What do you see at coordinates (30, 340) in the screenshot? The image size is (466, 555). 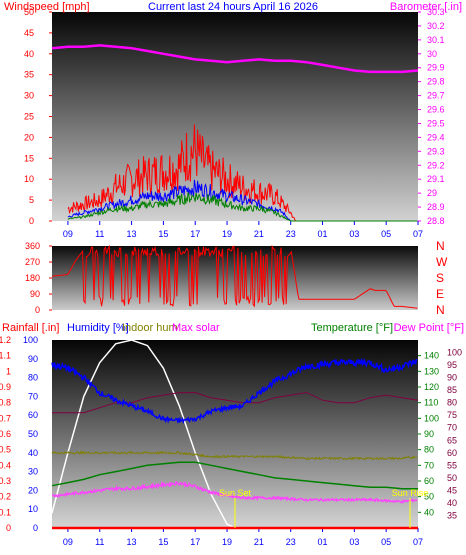 I see `humidity-tick-label: 100` at bounding box center [30, 340].